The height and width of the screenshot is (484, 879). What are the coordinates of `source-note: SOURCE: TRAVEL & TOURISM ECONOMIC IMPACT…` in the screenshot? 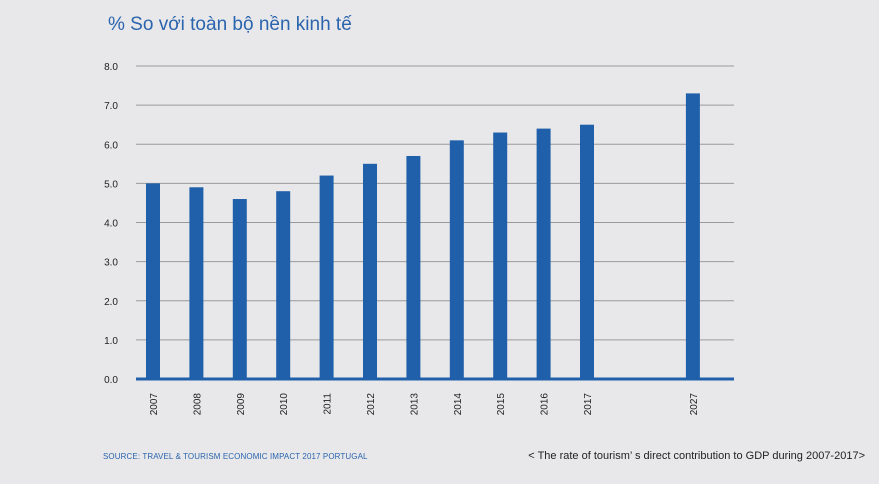 It's located at (235, 456).